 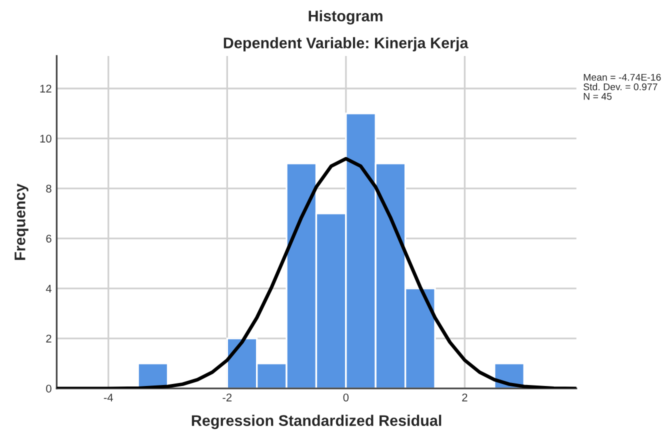 I want to click on x-tick-label: -2, so click(x=227, y=398).